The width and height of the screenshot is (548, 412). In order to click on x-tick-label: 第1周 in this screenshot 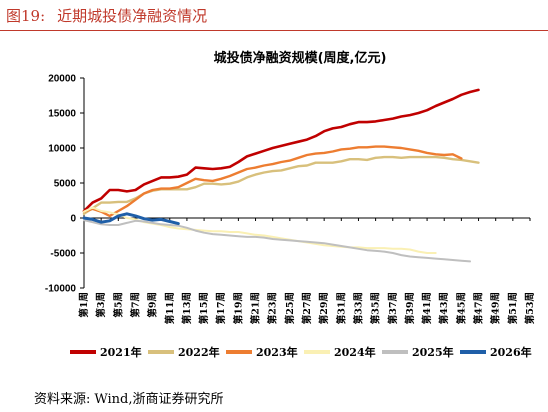, I will do `click(84, 305)`.